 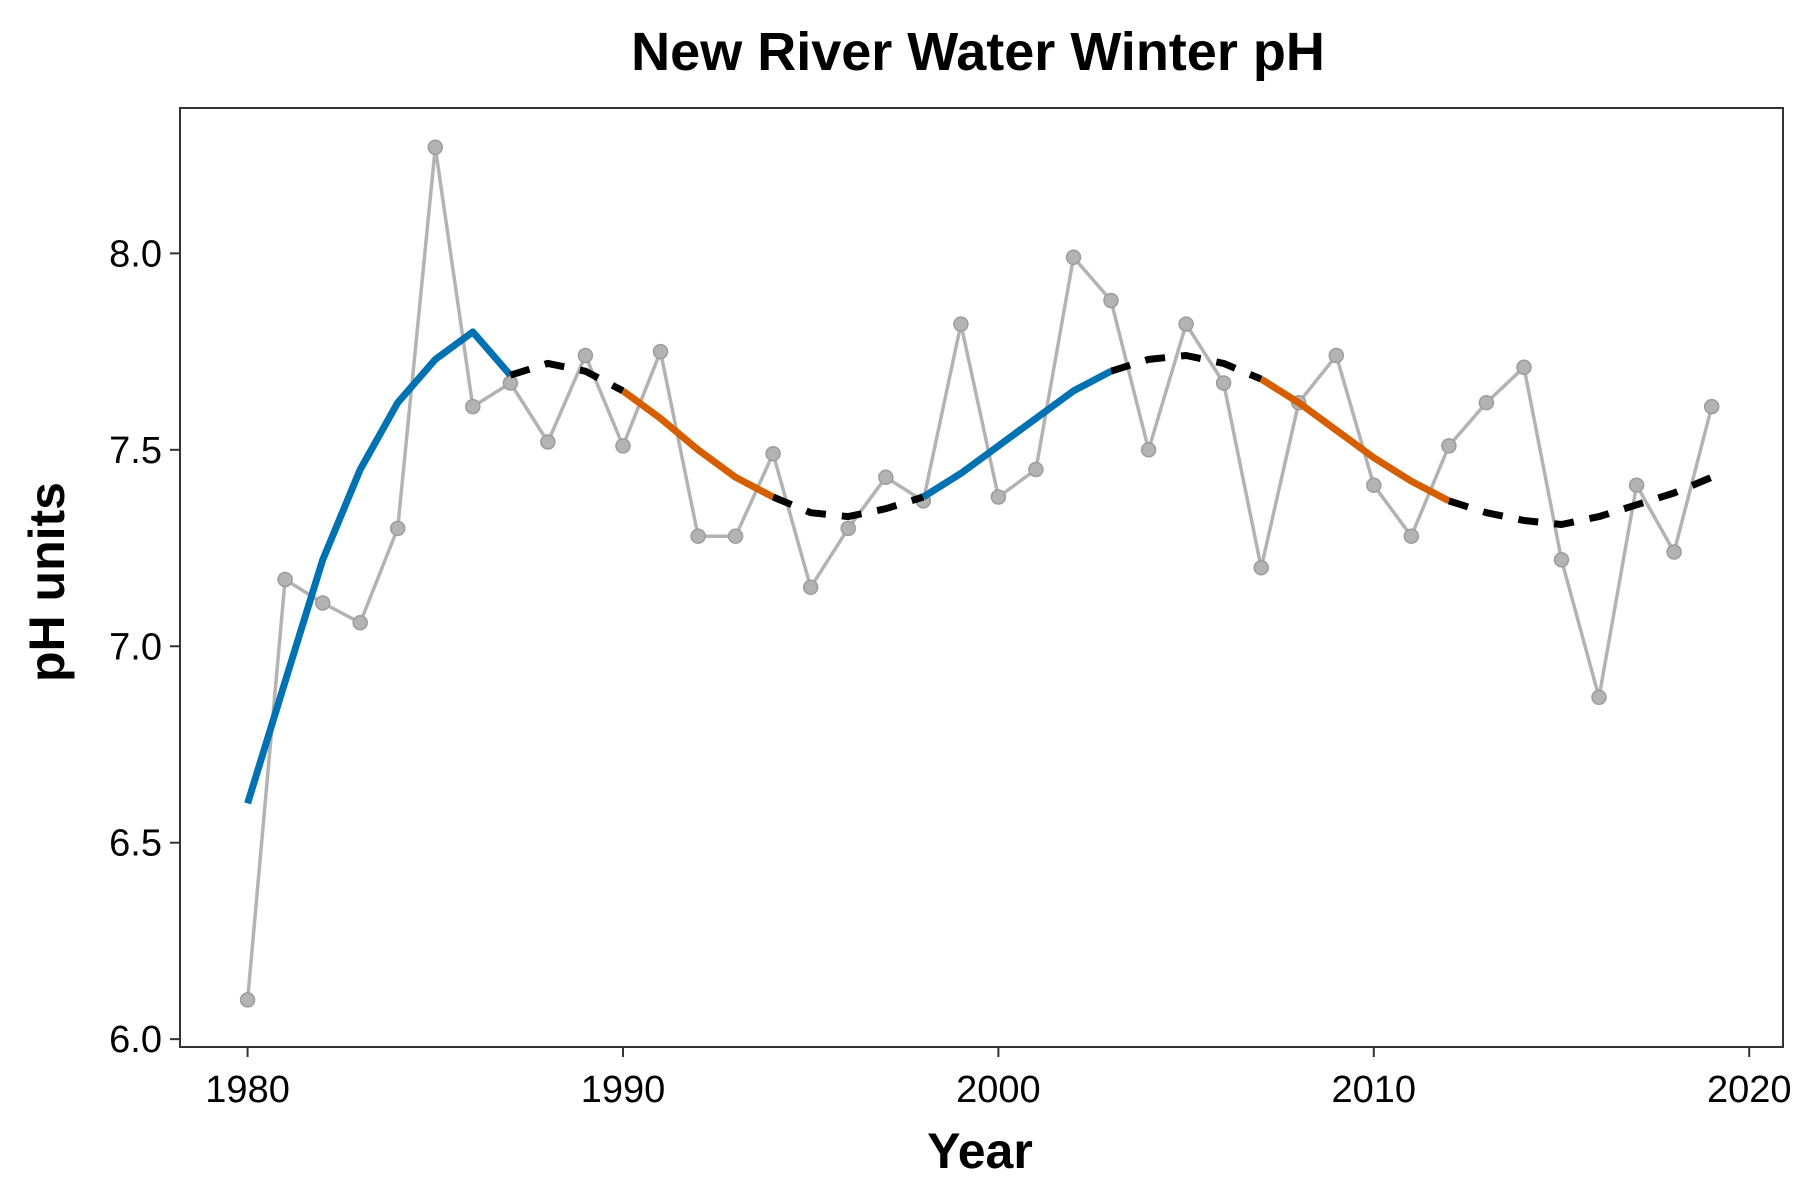 I want to click on observed-point-1986, so click(x=473, y=406).